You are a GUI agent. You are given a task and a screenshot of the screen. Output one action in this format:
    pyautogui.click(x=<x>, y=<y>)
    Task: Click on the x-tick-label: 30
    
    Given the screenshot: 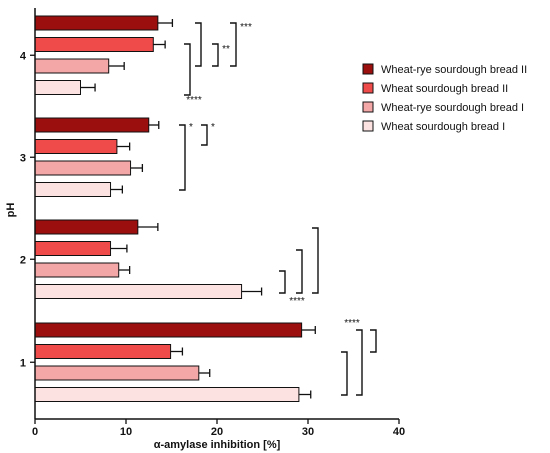 What is the action you would take?
    pyautogui.click(x=308, y=432)
    